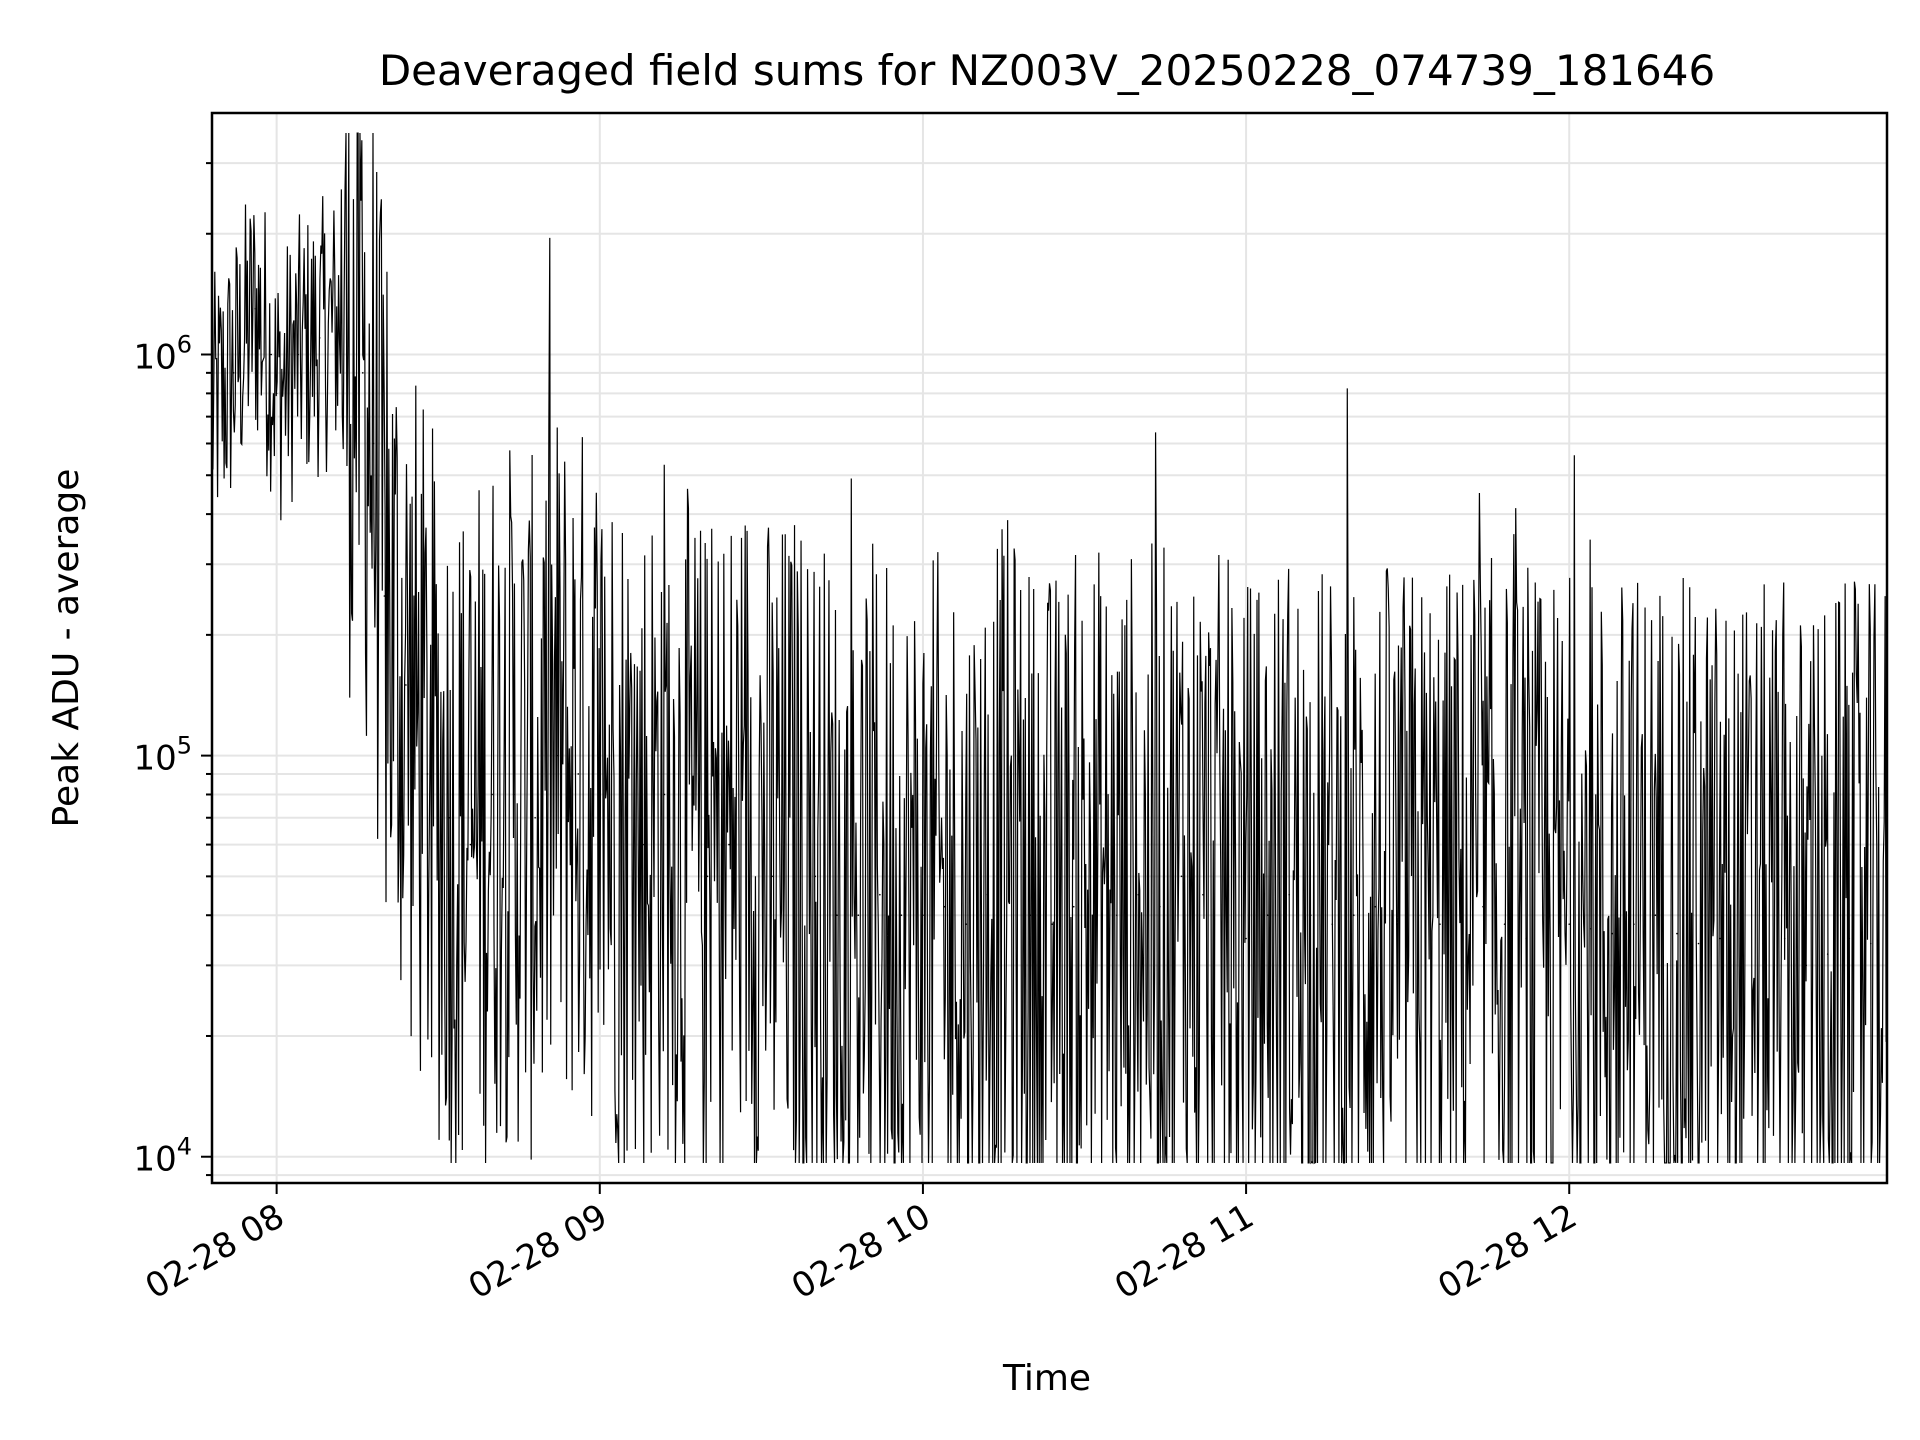 This screenshot has height=1440, width=1920. Describe the element at coordinates (538, 1251) in the screenshot. I see `x-tick-label: 02-28 09` at that location.